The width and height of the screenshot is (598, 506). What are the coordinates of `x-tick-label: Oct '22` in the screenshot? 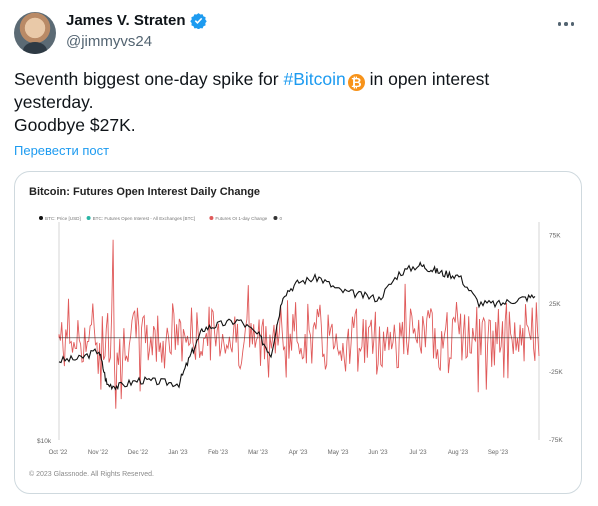 It's located at (58, 453).